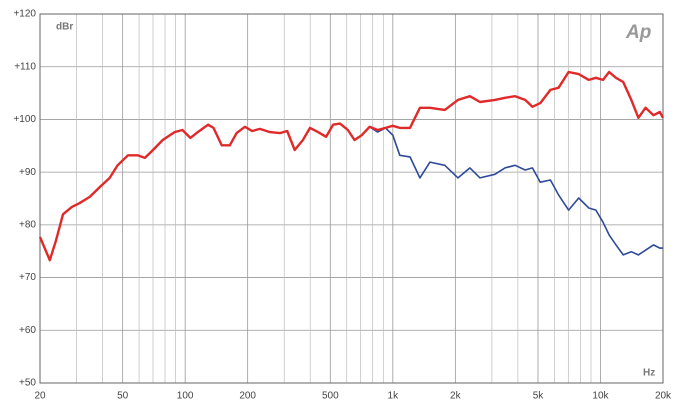  I want to click on logo: Ap, so click(638, 32).